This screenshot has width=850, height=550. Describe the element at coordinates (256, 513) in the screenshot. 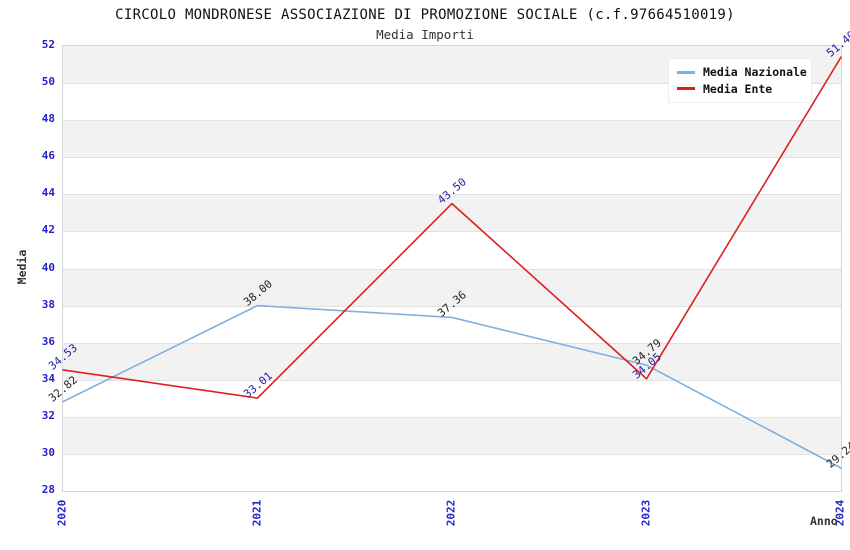

I see `x-tick-label: 2021` at that location.